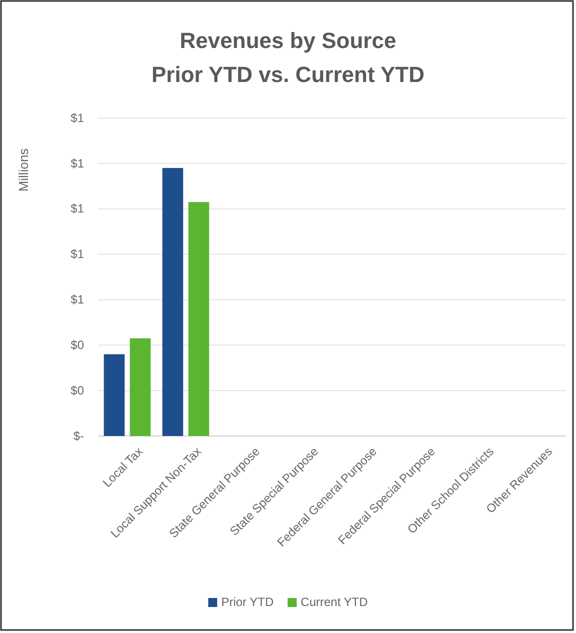 The width and height of the screenshot is (576, 633). I want to click on chart-title: Revenues by Source, so click(288, 40).